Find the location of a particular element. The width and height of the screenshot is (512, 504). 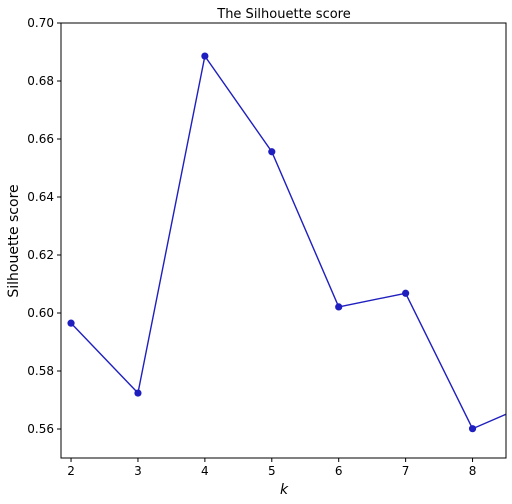

y-tick-label: 0.68 is located at coordinates (40, 81).